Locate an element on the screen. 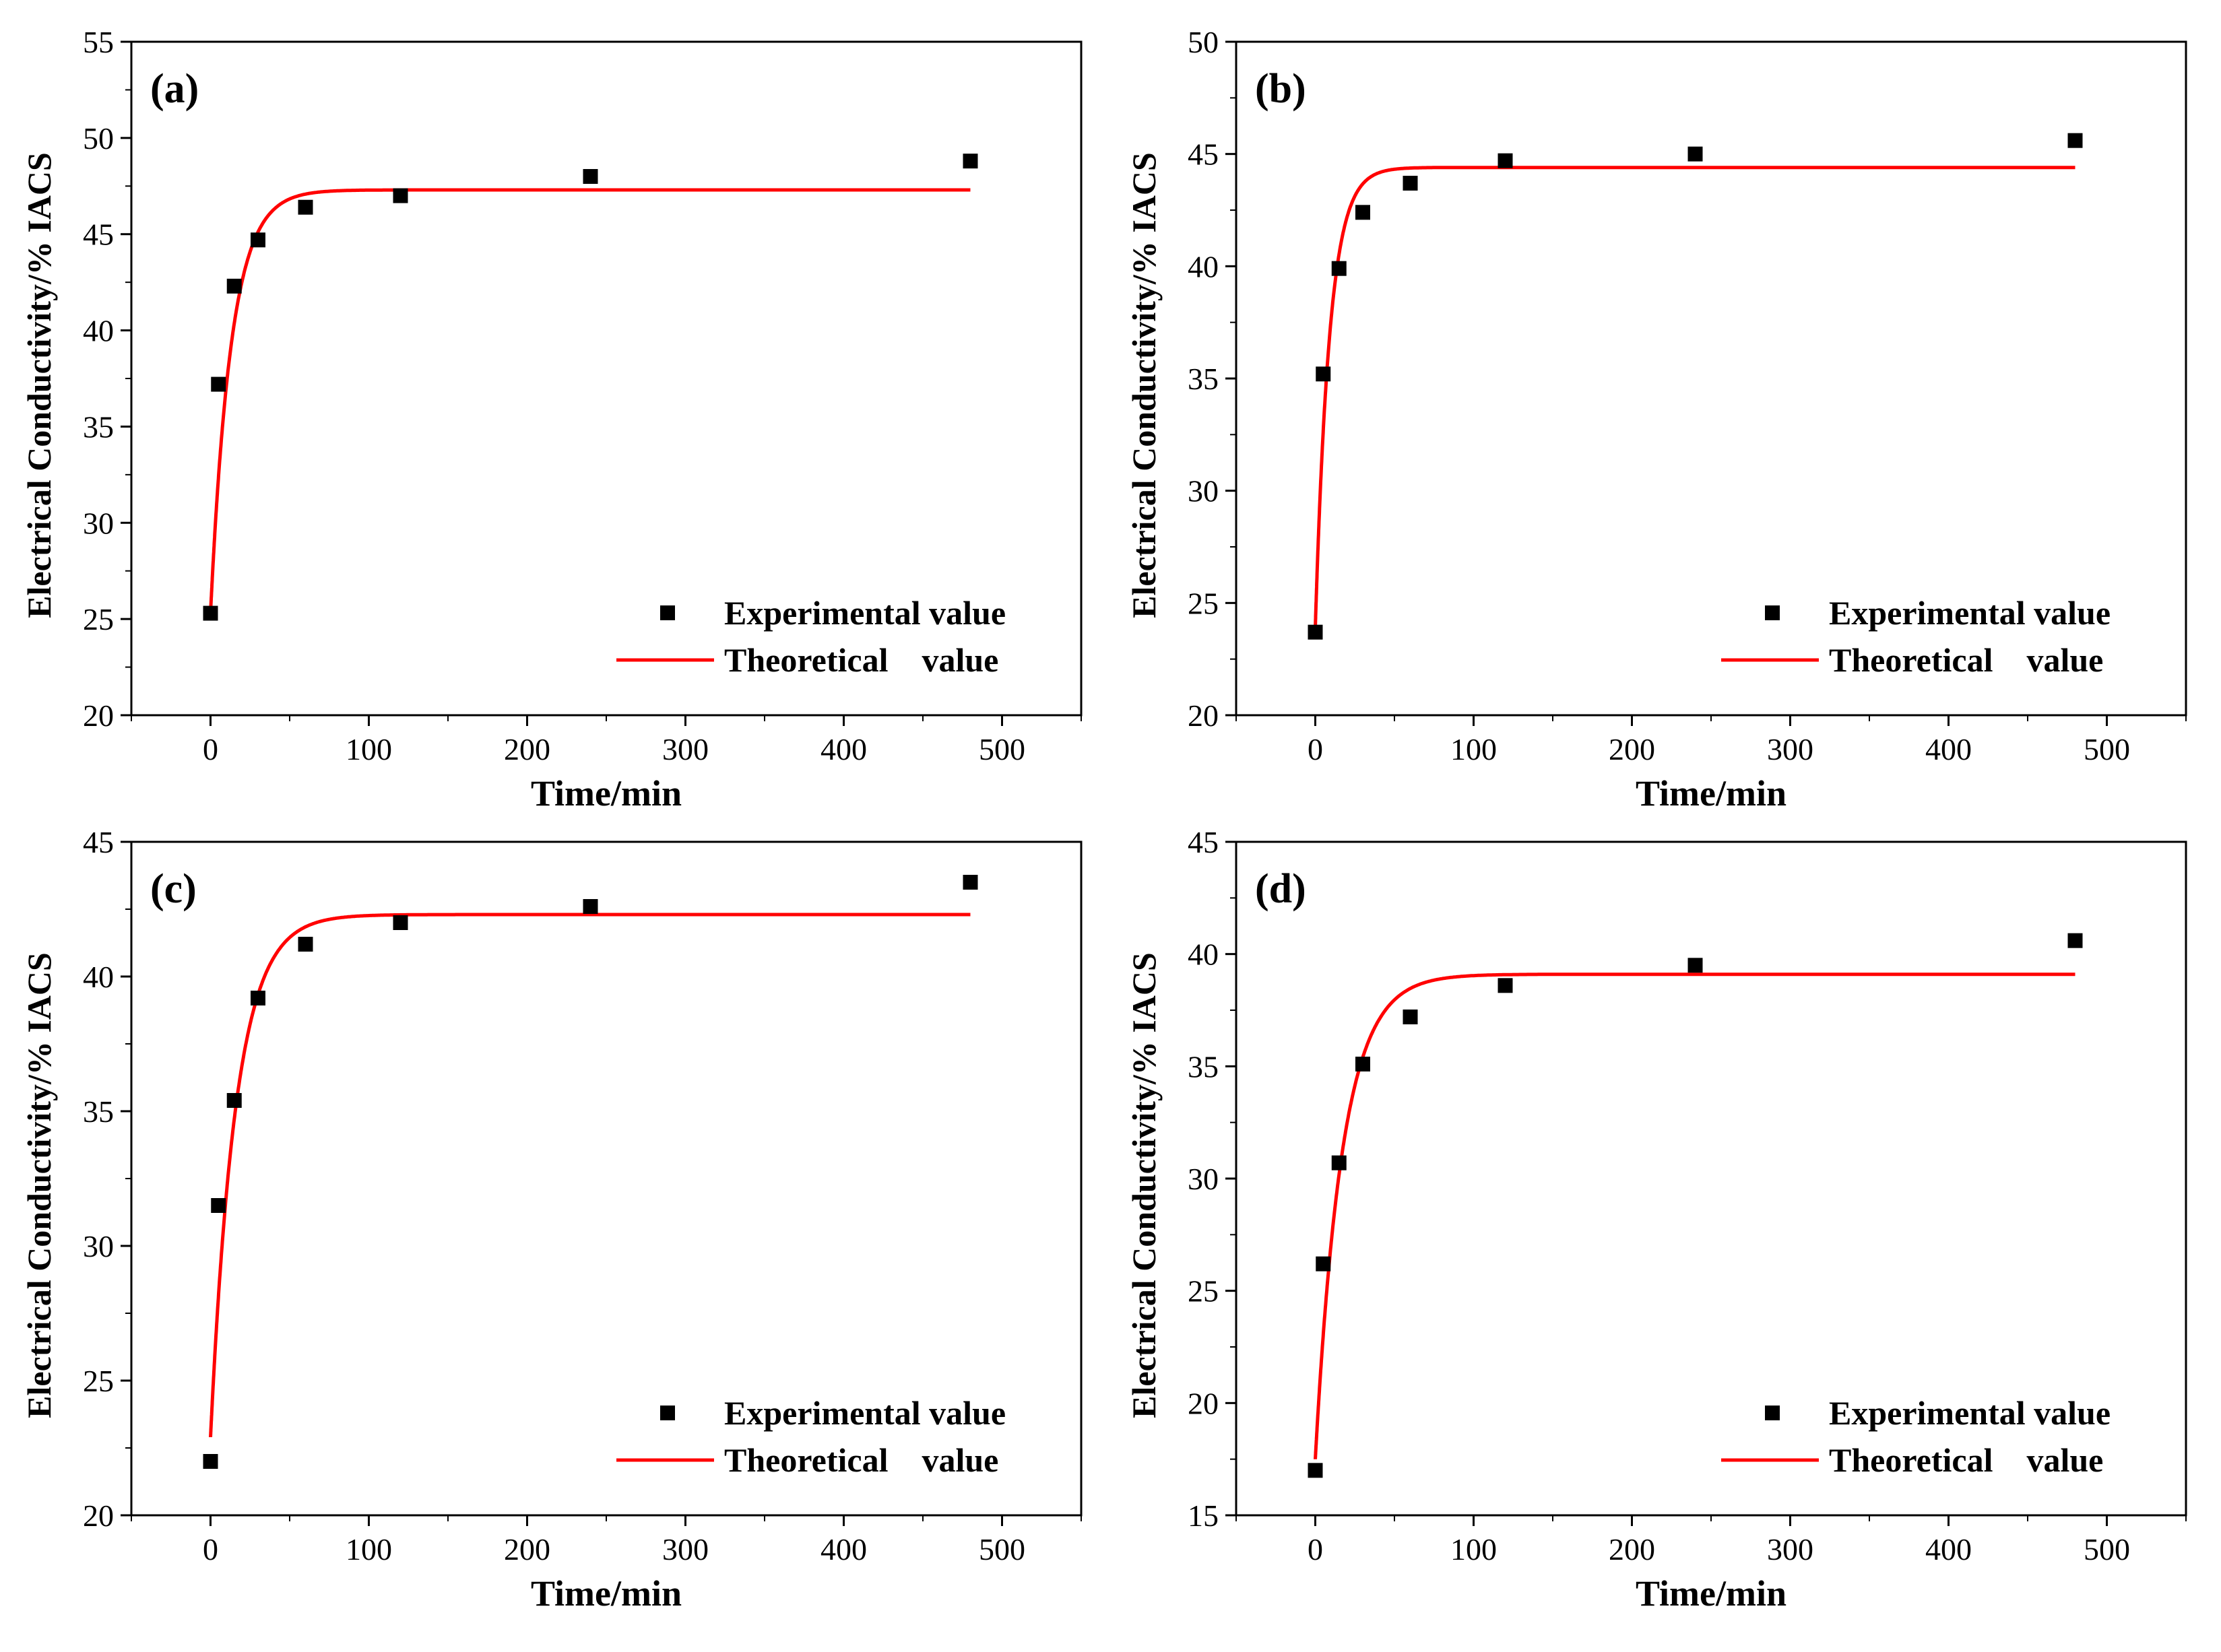 This screenshot has height=1652, width=2221. y-tick-label: 15 is located at coordinates (1204, 1515).